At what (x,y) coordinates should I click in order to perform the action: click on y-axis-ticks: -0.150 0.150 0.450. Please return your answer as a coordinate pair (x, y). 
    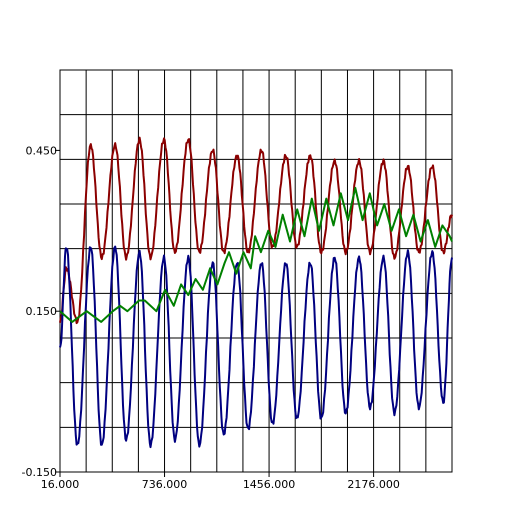
    Looking at the image, I should click on (41, 311).